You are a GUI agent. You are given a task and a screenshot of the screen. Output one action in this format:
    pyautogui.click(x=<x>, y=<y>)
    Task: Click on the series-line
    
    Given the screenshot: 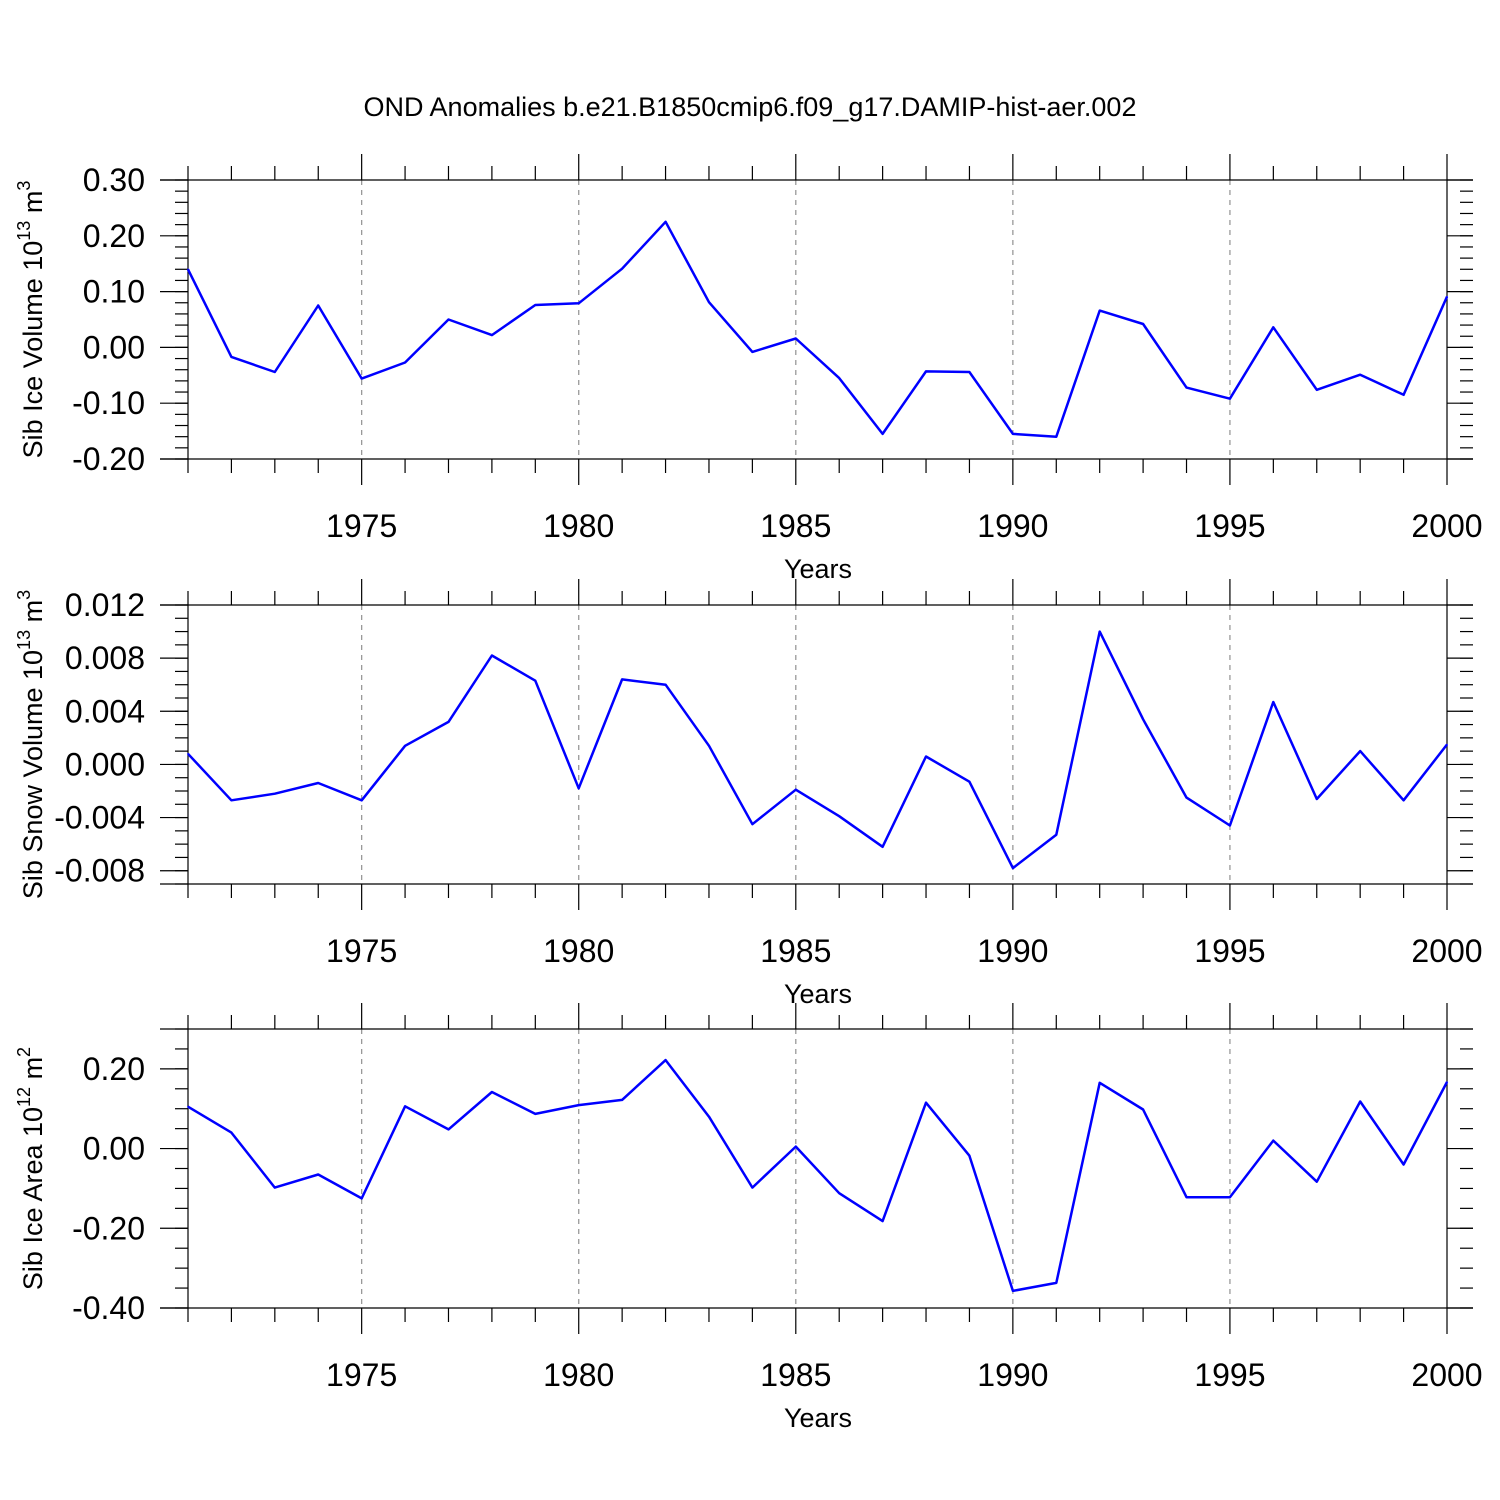 What is the action you would take?
    pyautogui.click(x=817, y=329)
    